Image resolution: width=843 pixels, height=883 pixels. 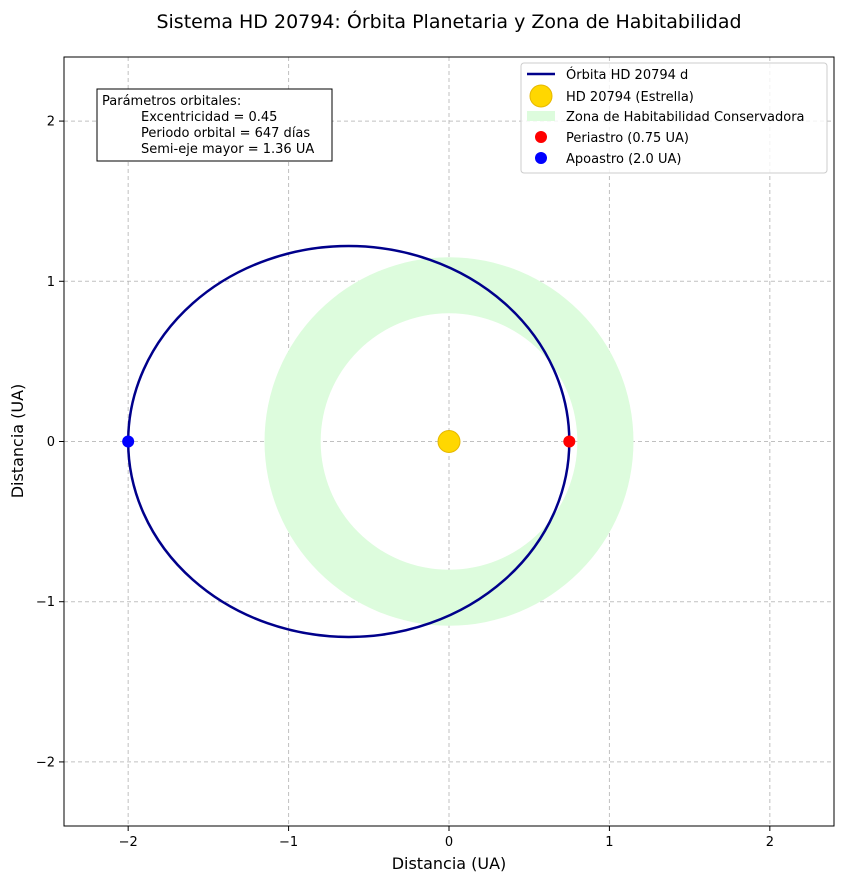 What do you see at coordinates (541, 158) in the screenshot?
I see `legend-apoastro-swatch` at bounding box center [541, 158].